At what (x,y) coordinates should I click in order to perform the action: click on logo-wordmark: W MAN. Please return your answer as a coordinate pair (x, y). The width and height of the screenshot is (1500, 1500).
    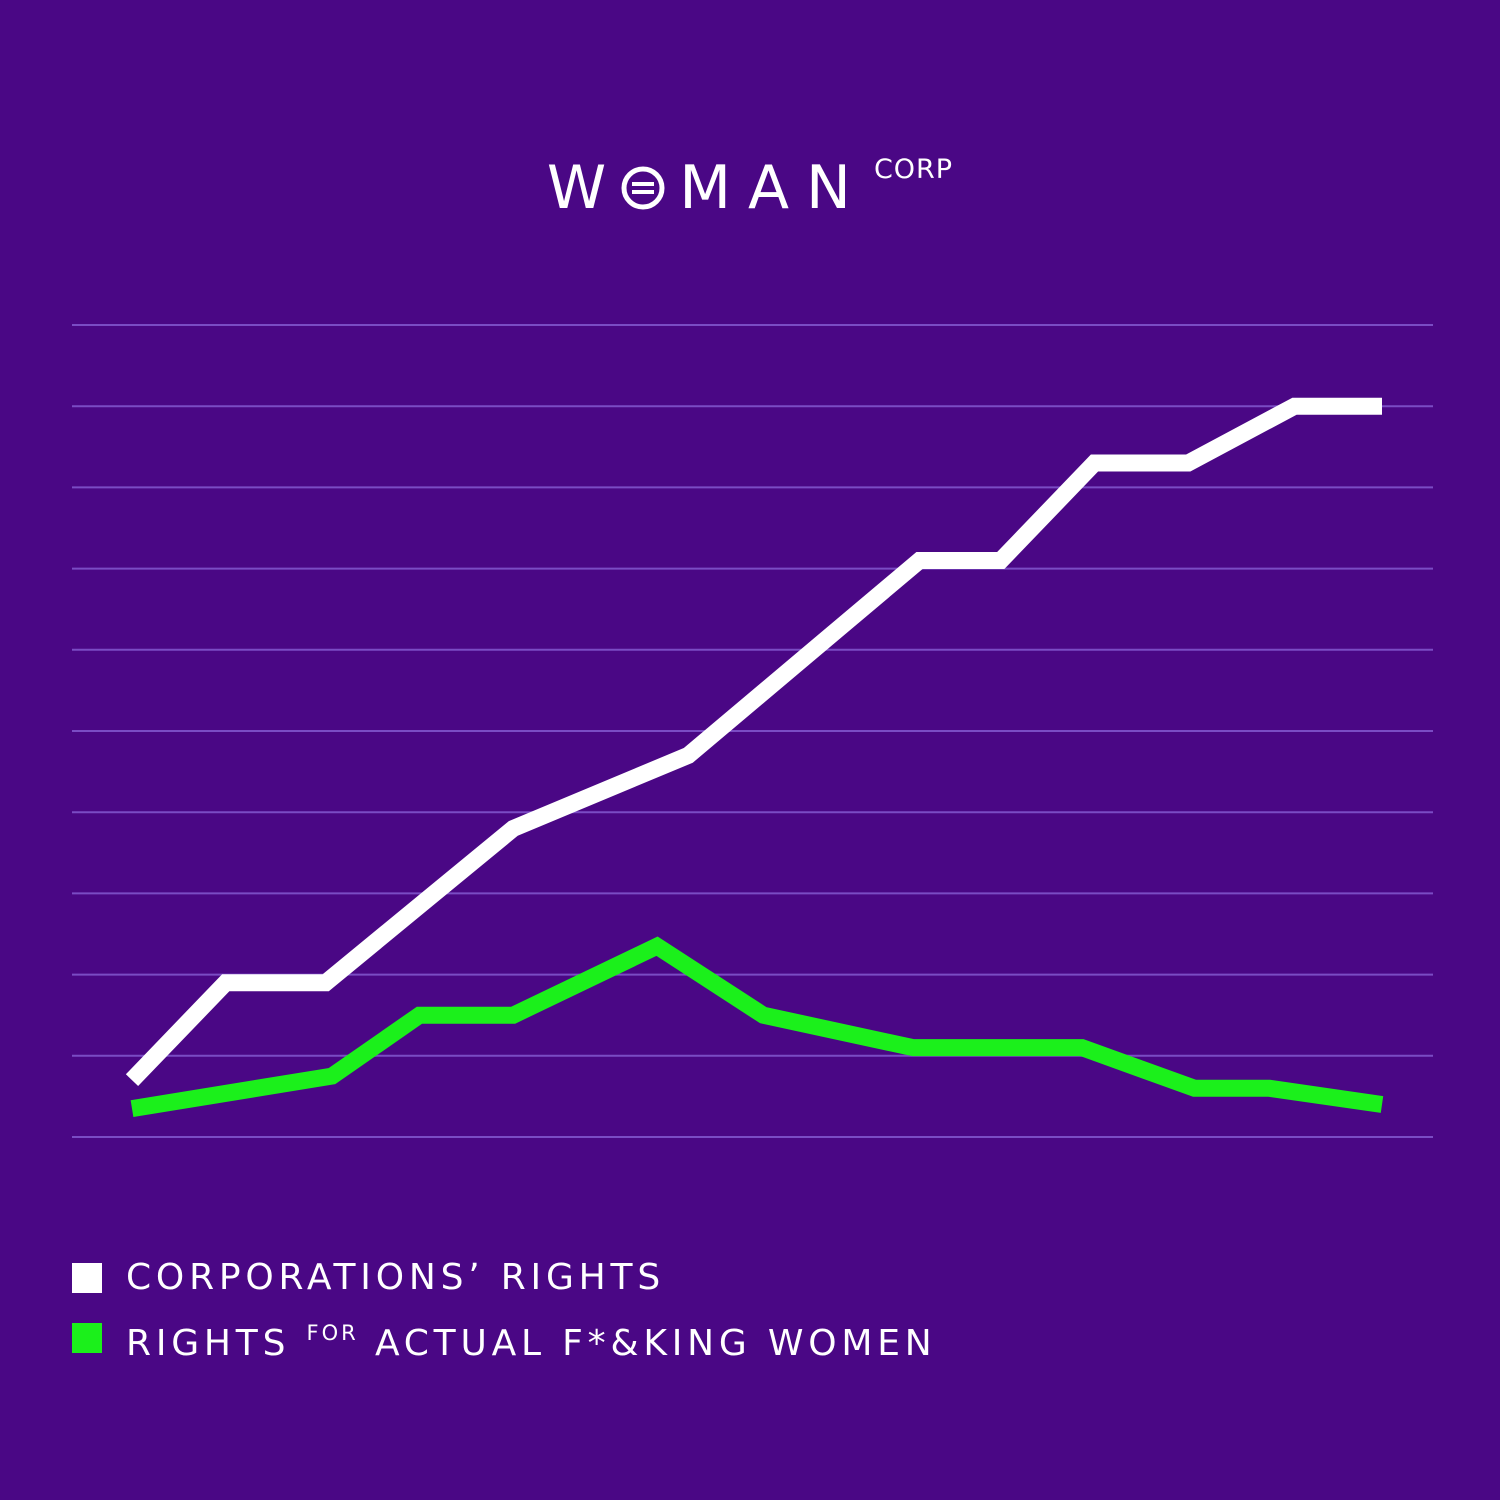
    Looking at the image, I should click on (707, 188).